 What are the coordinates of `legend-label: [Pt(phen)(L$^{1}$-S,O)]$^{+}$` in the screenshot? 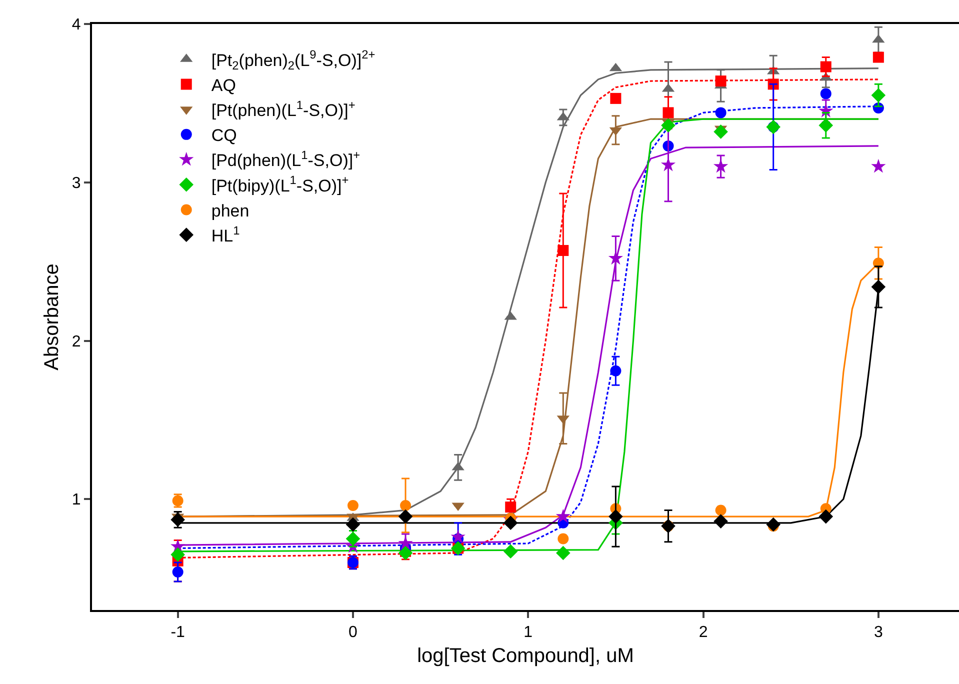 It's located at (283, 109).